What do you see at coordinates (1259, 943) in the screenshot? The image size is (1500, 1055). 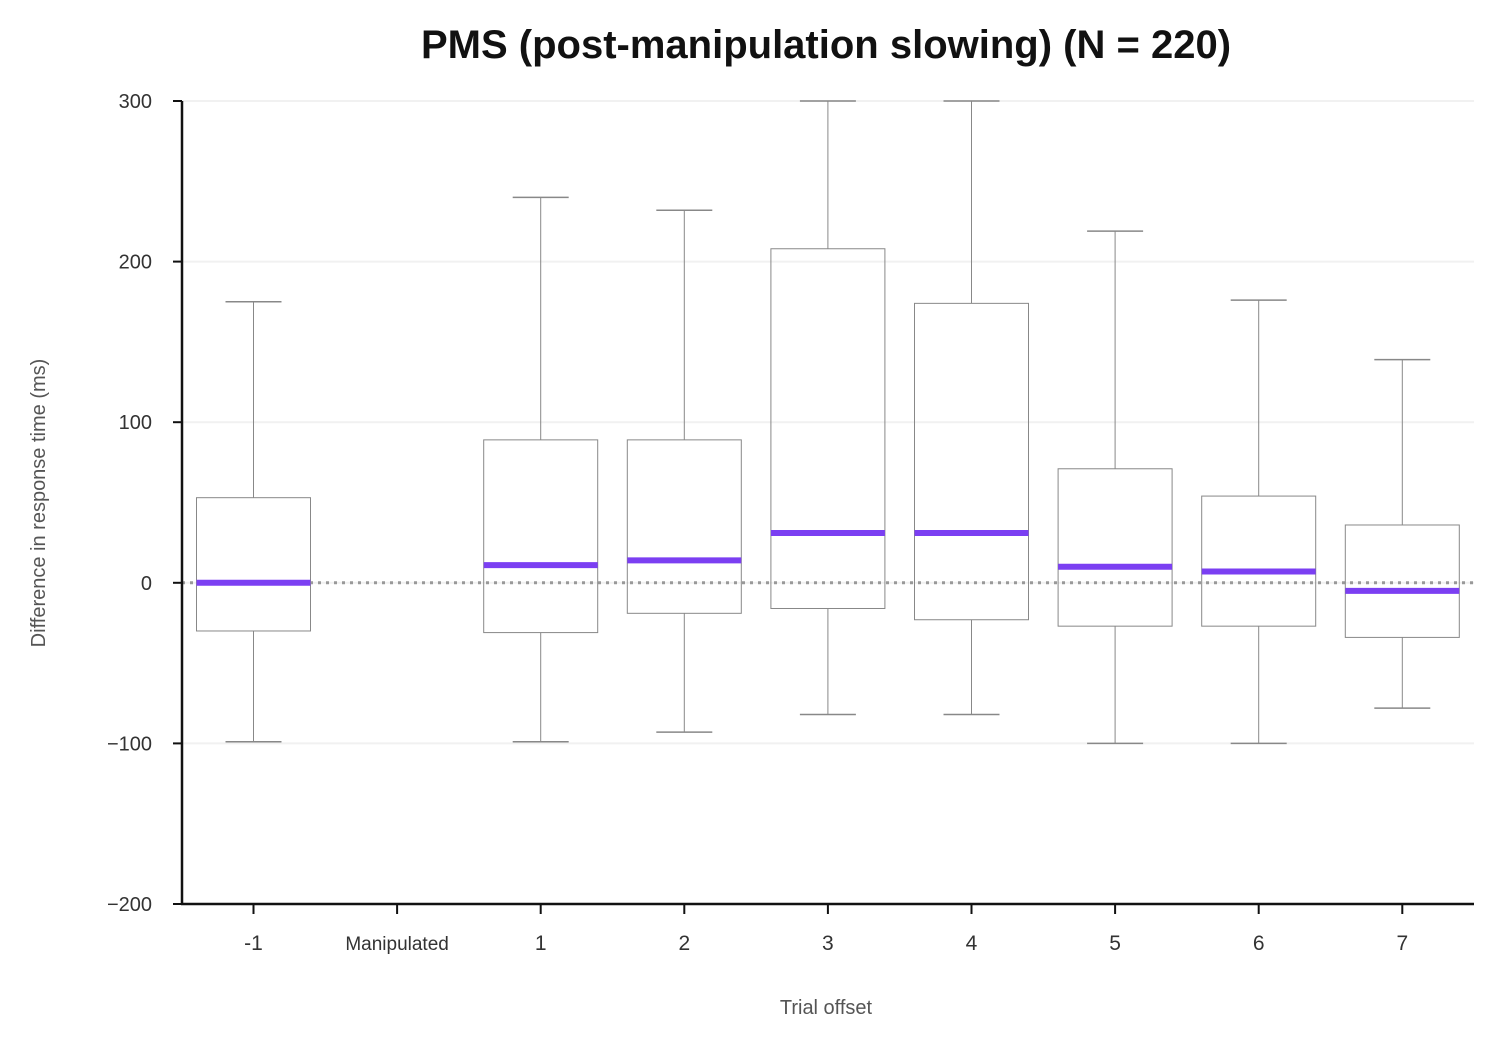 I see `x-tick-label: 6` at bounding box center [1259, 943].